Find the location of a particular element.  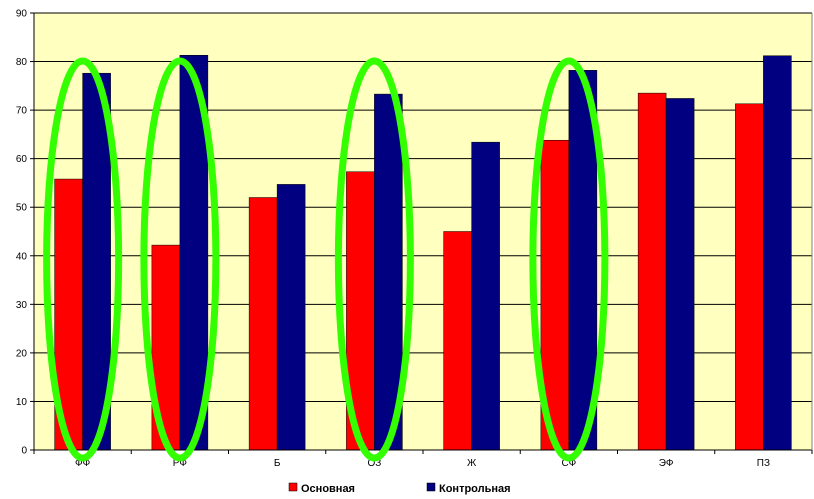

y-tick-label: 30 is located at coordinates (22, 305).